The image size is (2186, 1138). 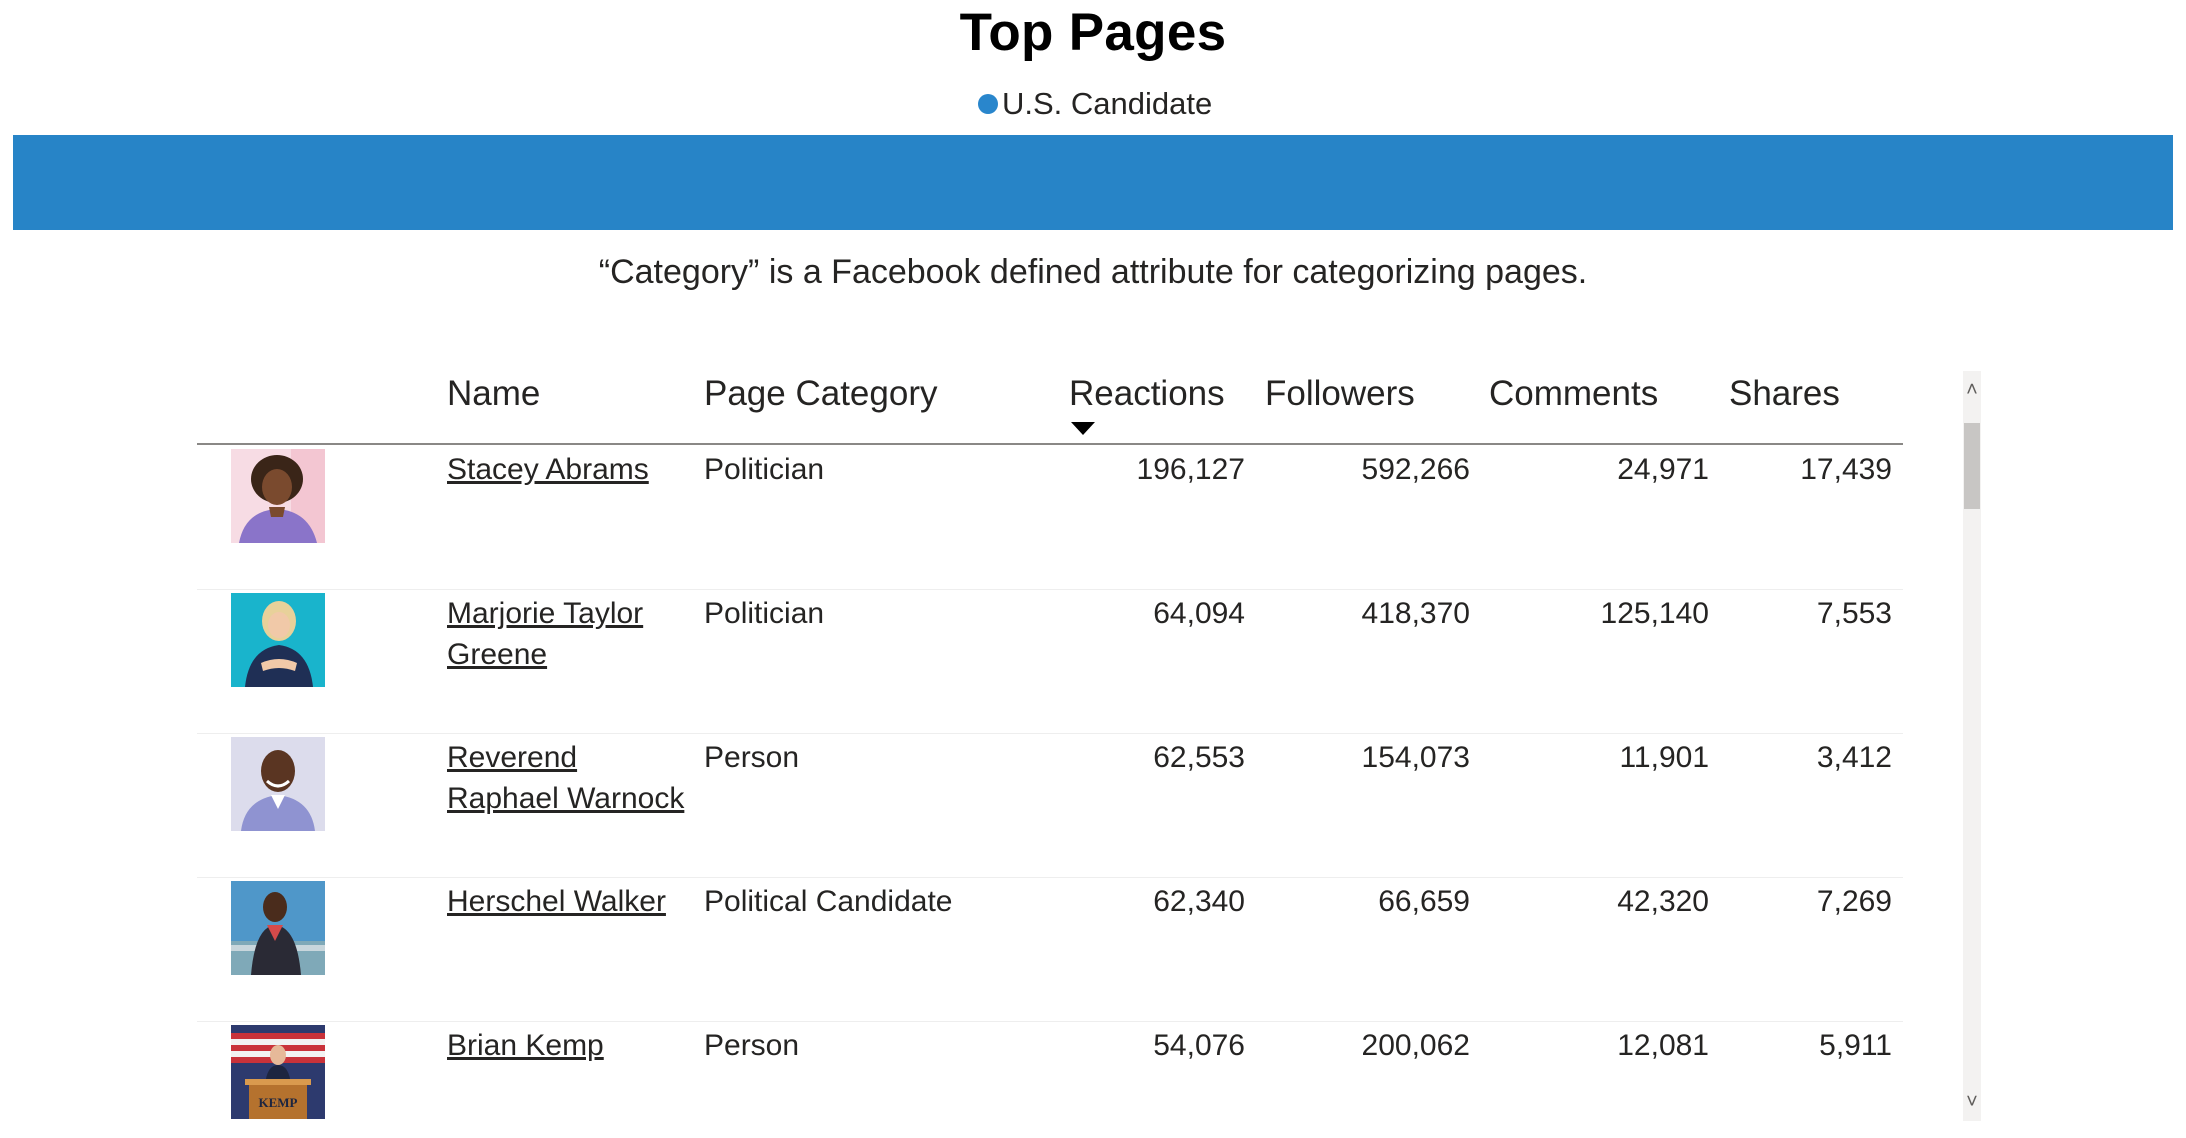 What do you see at coordinates (1093, 32) in the screenshot?
I see `page-title: Top Pages` at bounding box center [1093, 32].